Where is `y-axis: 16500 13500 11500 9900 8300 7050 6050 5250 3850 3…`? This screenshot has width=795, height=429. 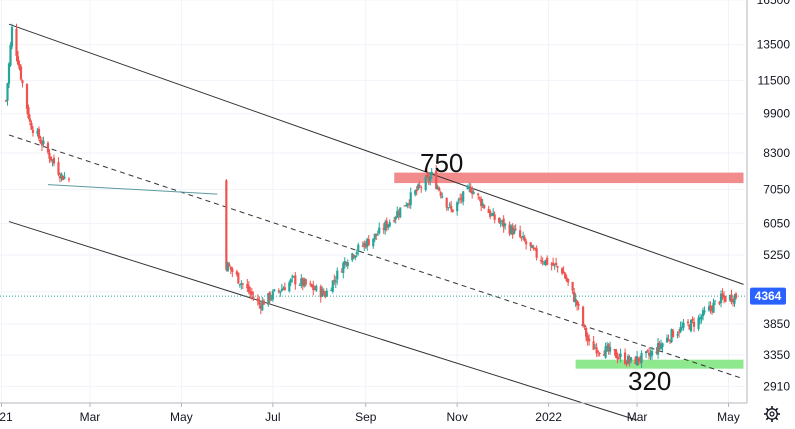
y-axis: 16500 13500 11500 9900 8300 7050 6050 5250 3850 3… is located at coordinates (768, 201).